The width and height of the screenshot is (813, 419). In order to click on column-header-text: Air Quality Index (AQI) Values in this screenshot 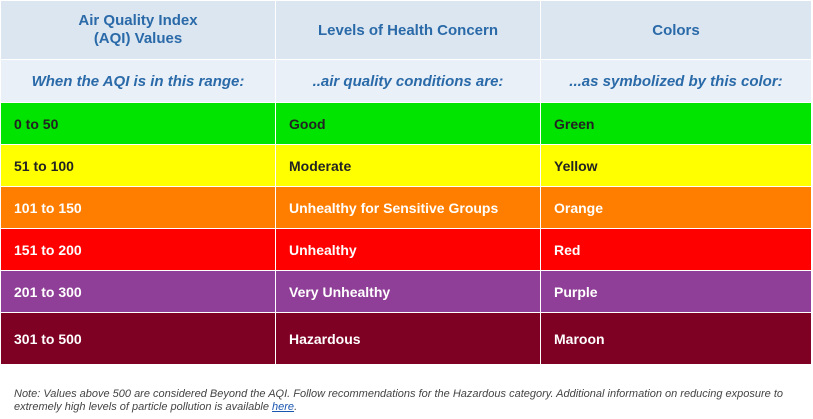, I will do `click(138, 29)`.